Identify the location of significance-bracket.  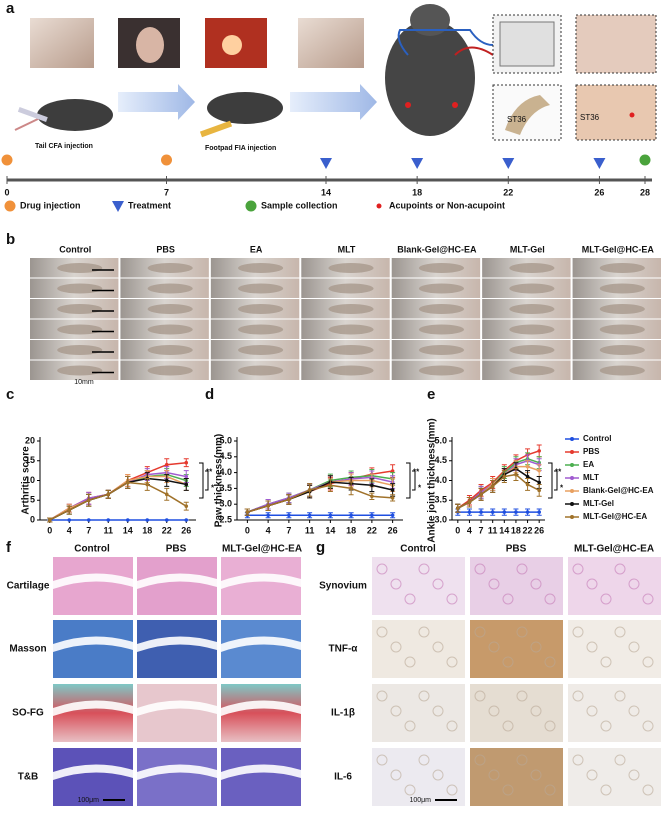
(411, 480).